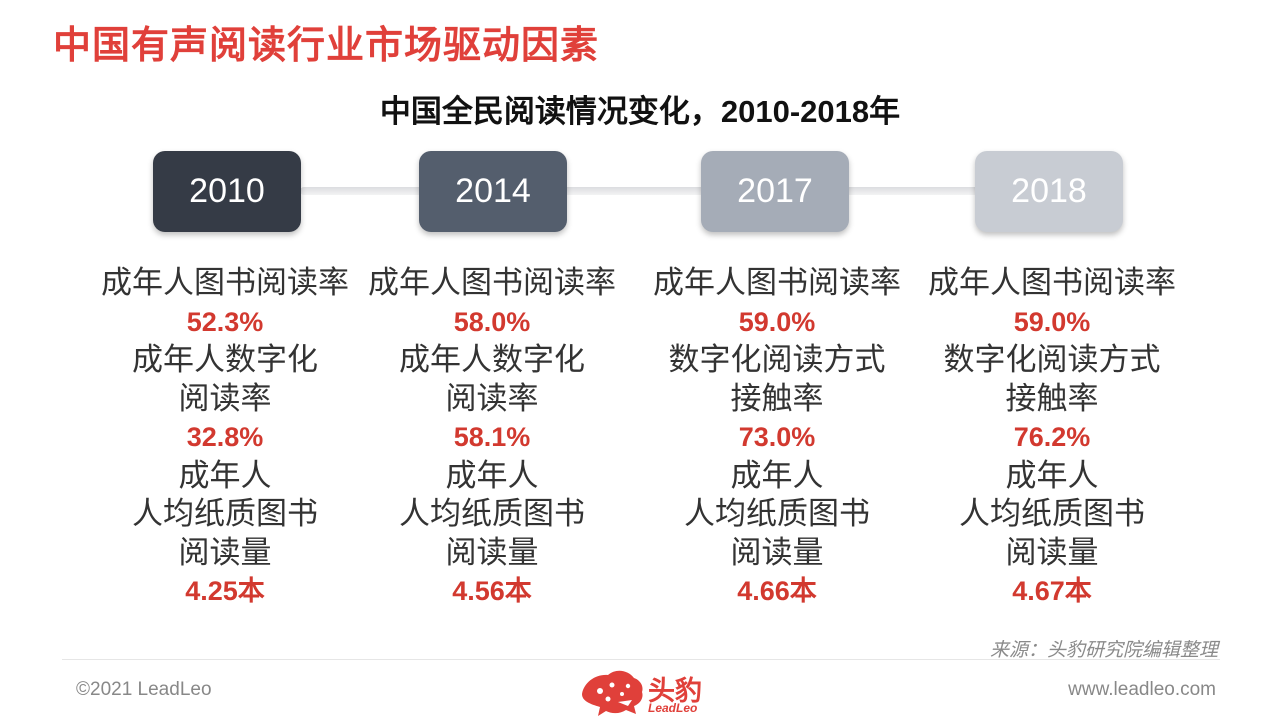  I want to click on metric-value: 32.8%, so click(225, 437).